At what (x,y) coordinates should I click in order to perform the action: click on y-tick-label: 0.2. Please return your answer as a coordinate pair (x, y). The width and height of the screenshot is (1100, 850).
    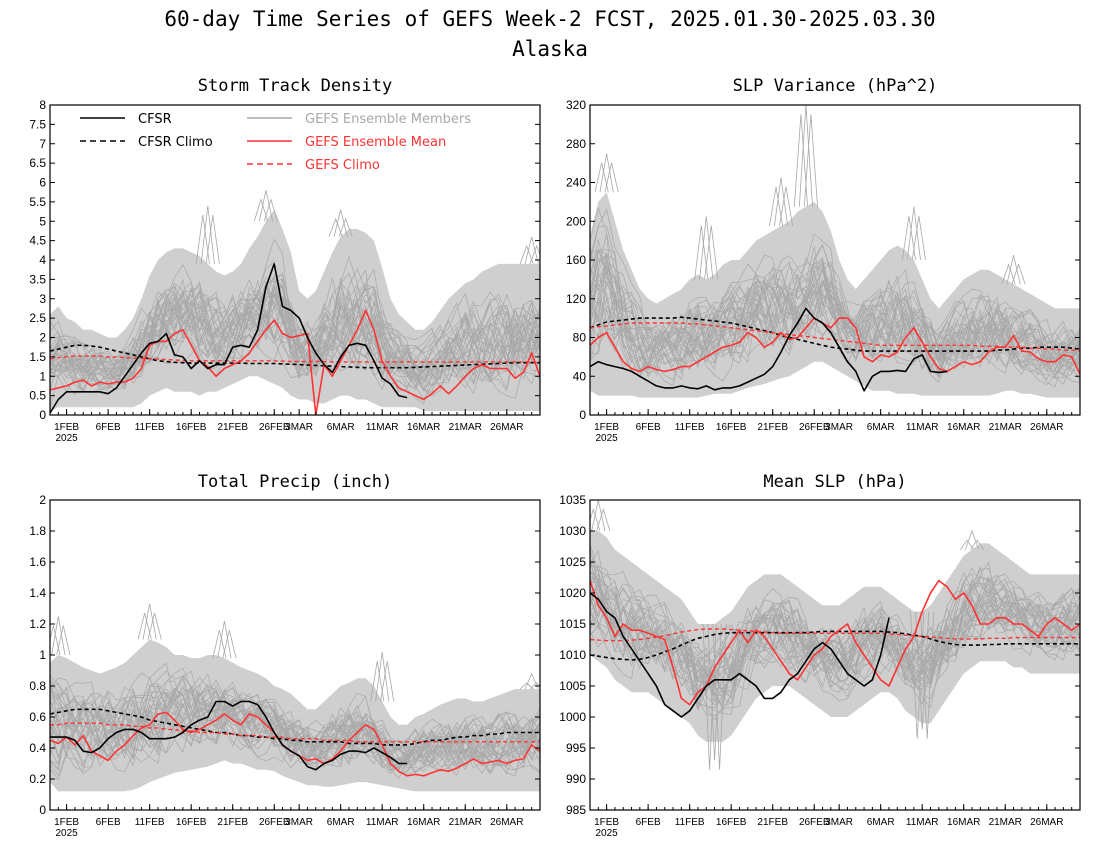
    Looking at the image, I should click on (37, 779).